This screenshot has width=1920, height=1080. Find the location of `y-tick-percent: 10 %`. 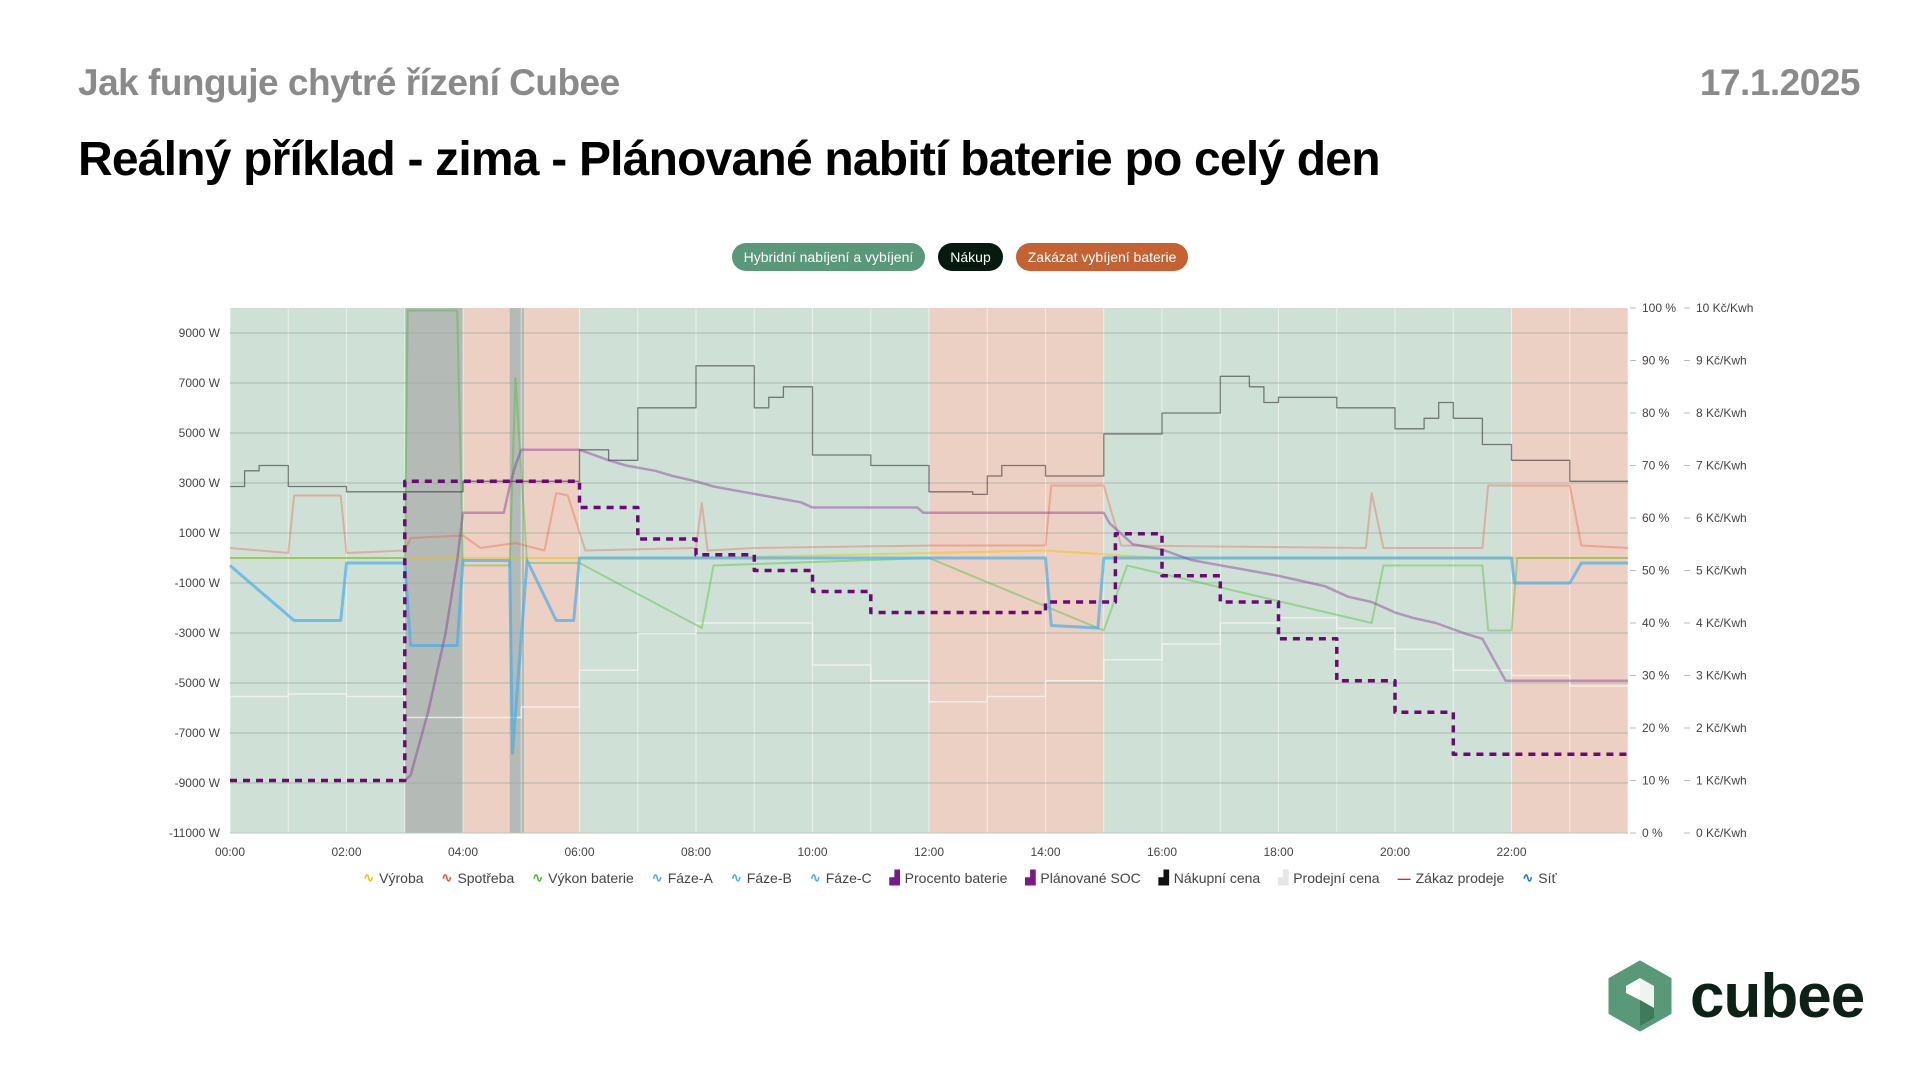

y-tick-percent: 10 % is located at coordinates (1656, 781).